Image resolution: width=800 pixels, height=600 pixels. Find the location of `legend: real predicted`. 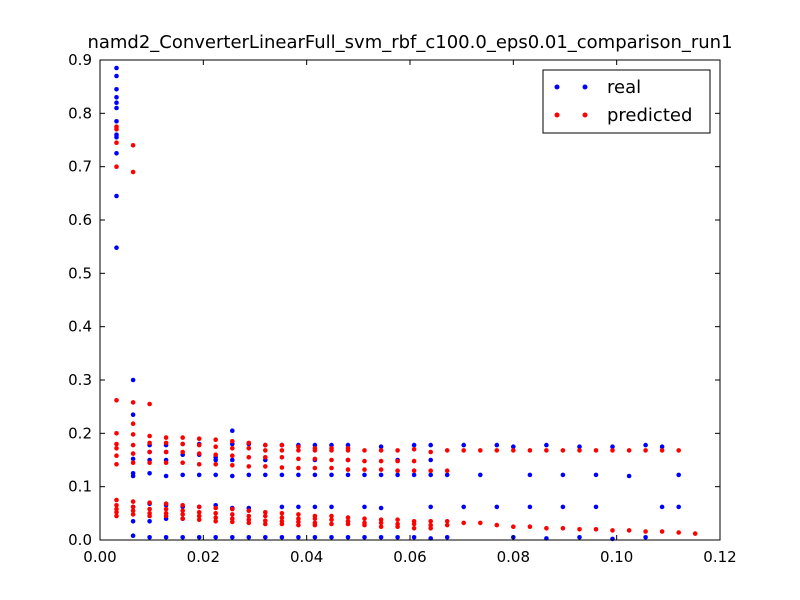

legend: real predicted is located at coordinates (626, 101).